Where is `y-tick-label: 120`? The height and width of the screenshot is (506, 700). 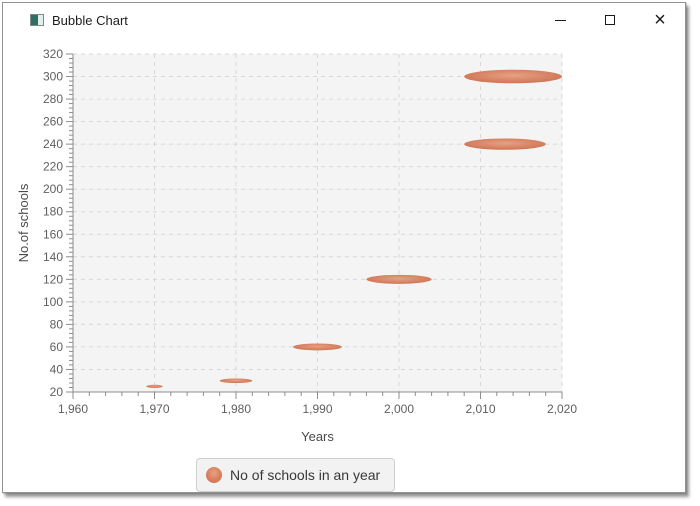 y-tick-label: 120 is located at coordinates (53, 279).